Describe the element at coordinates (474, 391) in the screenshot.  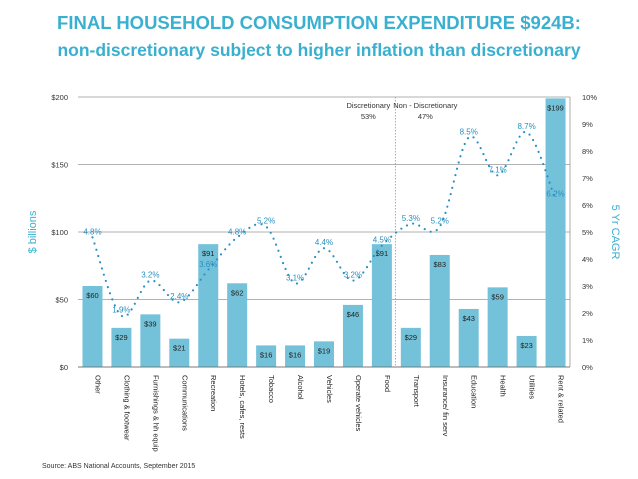
I see `x-tick-label: Education` at that location.